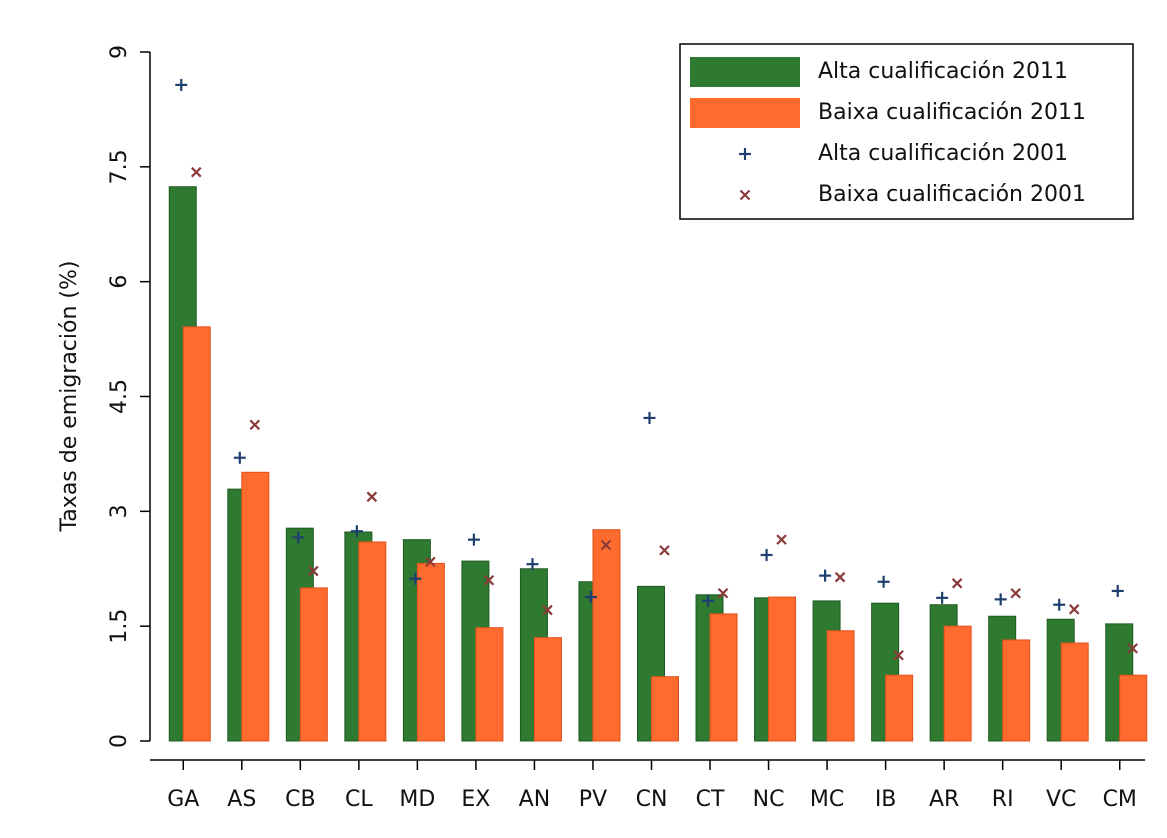 This screenshot has height=838, width=1167. I want to click on y-tick-label: 6, so click(119, 282).